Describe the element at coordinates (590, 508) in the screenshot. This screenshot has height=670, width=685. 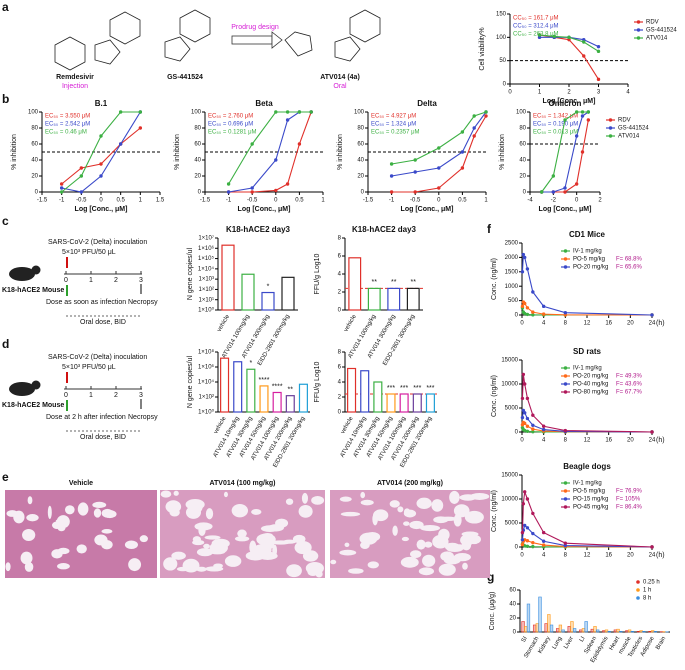
I see `legend-label: PO-45 mg/kg` at that location.